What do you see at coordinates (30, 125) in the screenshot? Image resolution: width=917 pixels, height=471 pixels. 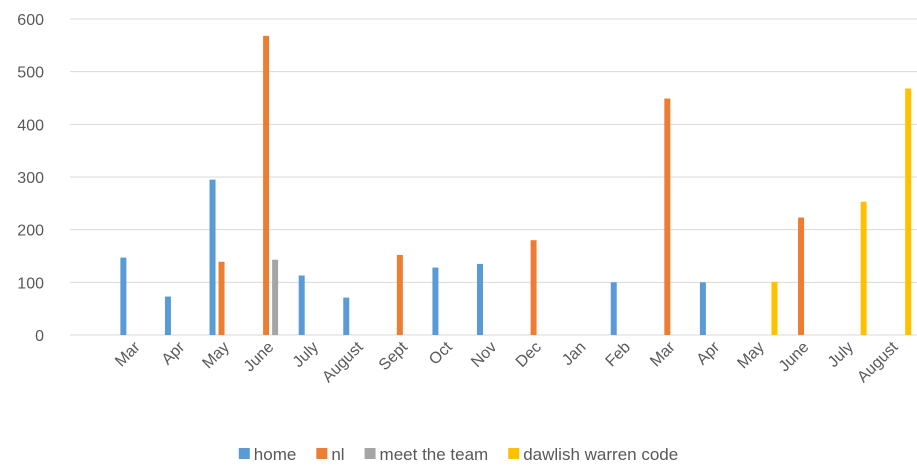 I see `y-tick-label: 400` at bounding box center [30, 125].